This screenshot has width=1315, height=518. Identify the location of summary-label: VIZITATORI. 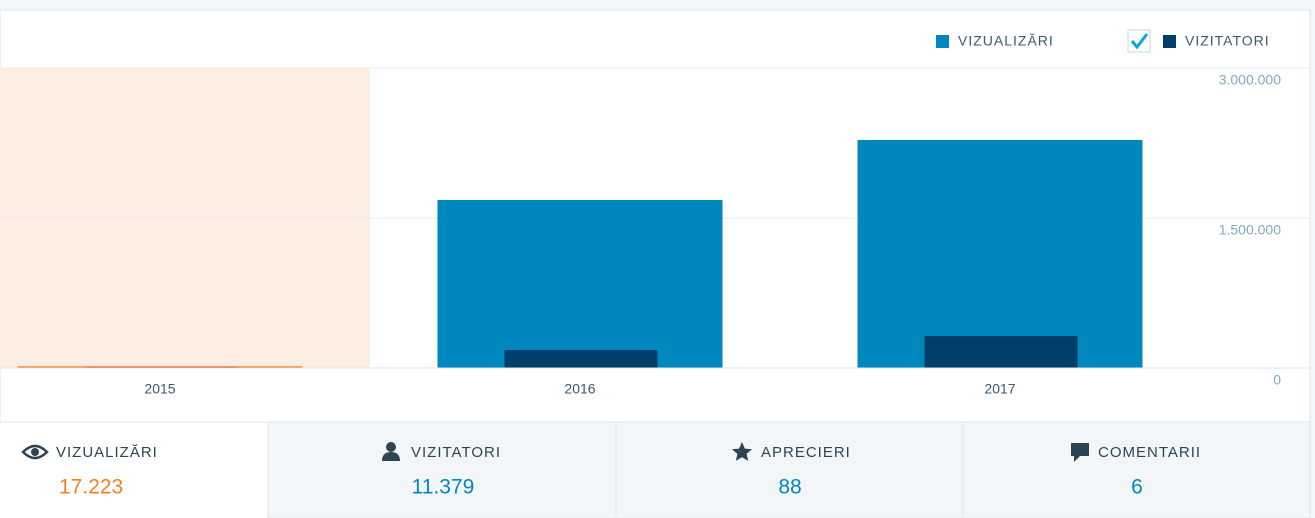
(456, 452).